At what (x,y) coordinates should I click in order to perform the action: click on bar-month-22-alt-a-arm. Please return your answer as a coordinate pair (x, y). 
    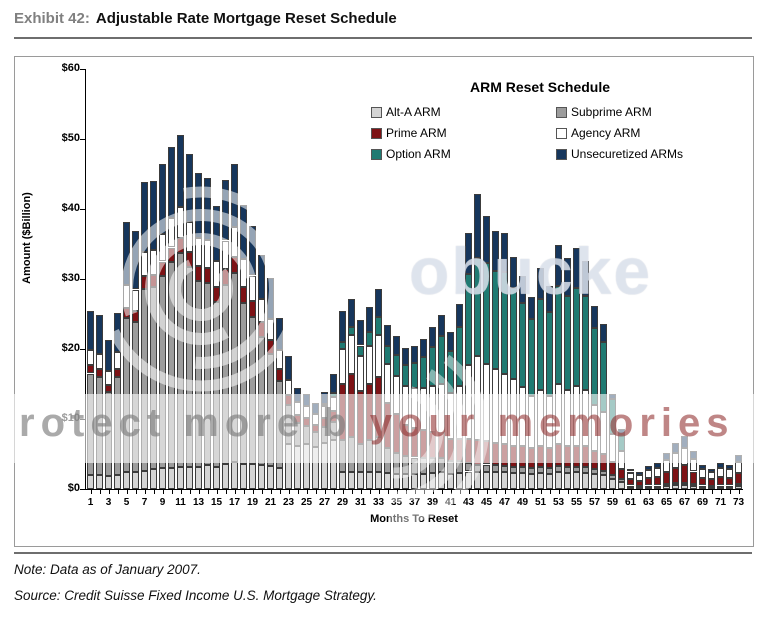
    Looking at the image, I should click on (279, 478).